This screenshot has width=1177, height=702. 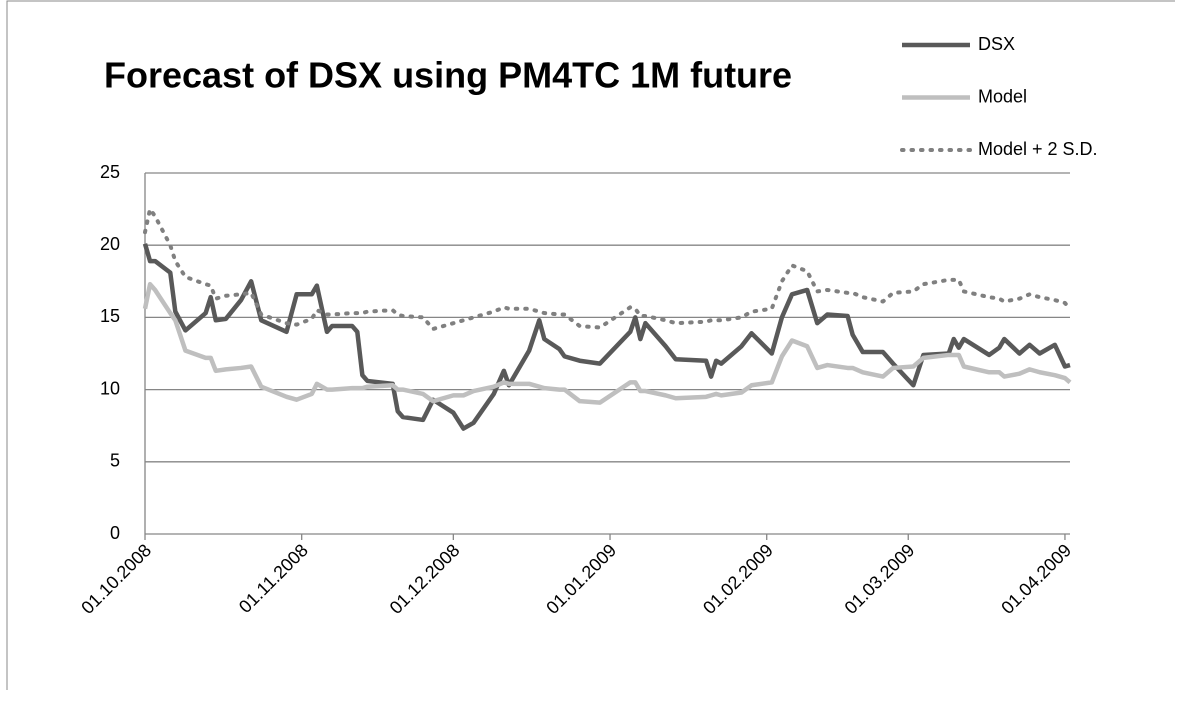 I want to click on y-tick-label: 5, so click(x=115, y=461).